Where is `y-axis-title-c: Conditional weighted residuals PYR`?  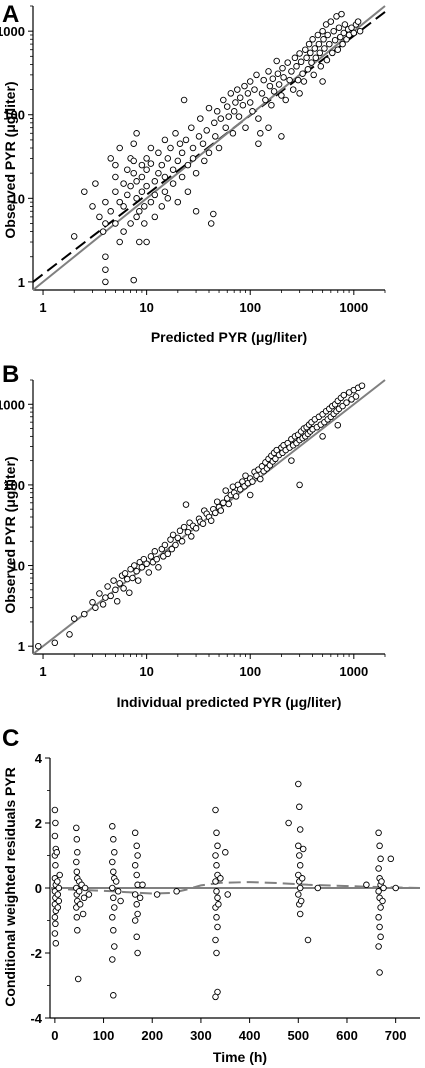
y-axis-title-c: Conditional weighted residuals PYR is located at coordinates (10, 887).